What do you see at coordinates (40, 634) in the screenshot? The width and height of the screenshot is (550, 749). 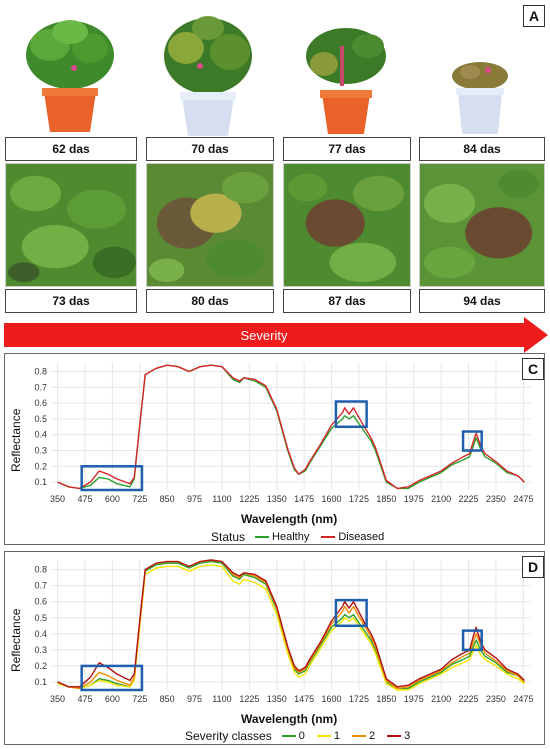 I see `chart-d-y-tick-label-3: 0.4` at bounding box center [40, 634].